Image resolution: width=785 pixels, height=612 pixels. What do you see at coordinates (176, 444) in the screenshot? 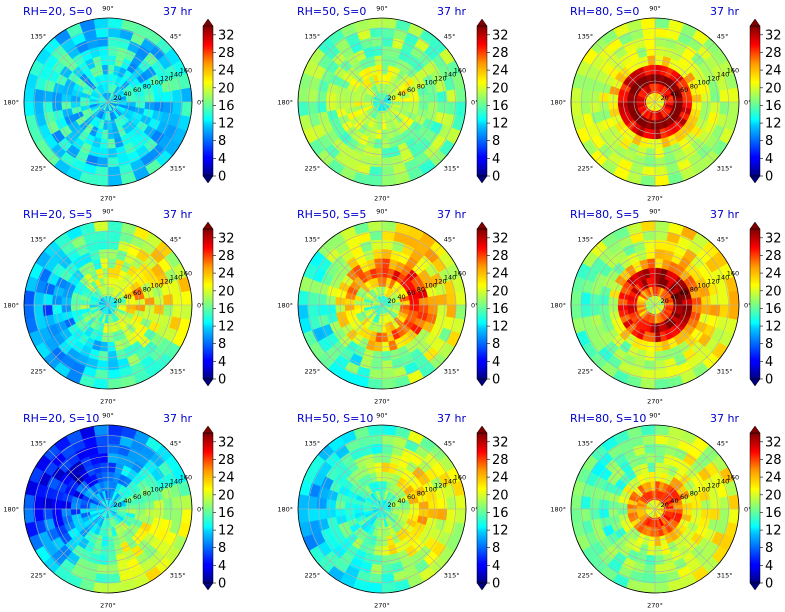
I see `angle-tick-label: 45°` at bounding box center [176, 444].